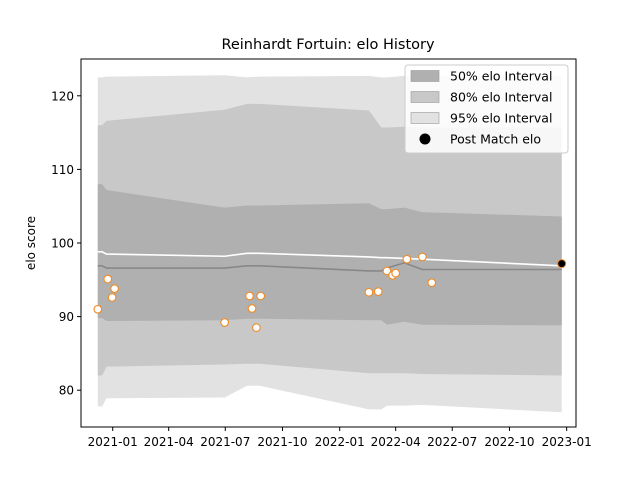 This screenshot has width=640, height=480. Describe the element at coordinates (452, 442) in the screenshot. I see `x-tick-label: 2022-07` at that location.